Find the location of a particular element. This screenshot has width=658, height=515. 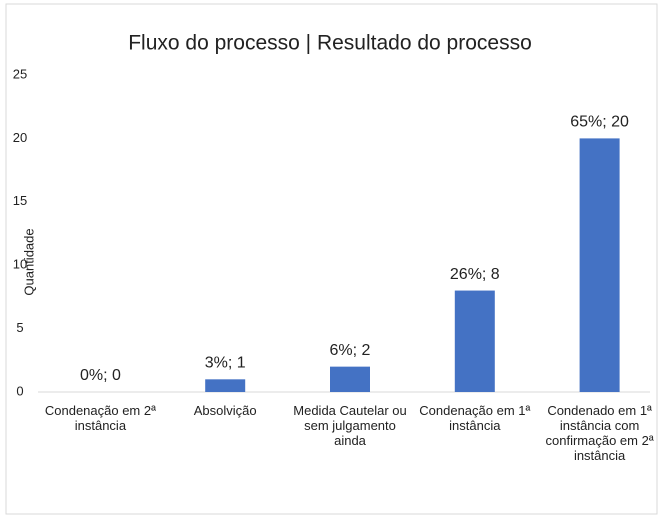

data-label: 3%; 1 is located at coordinates (225, 363).